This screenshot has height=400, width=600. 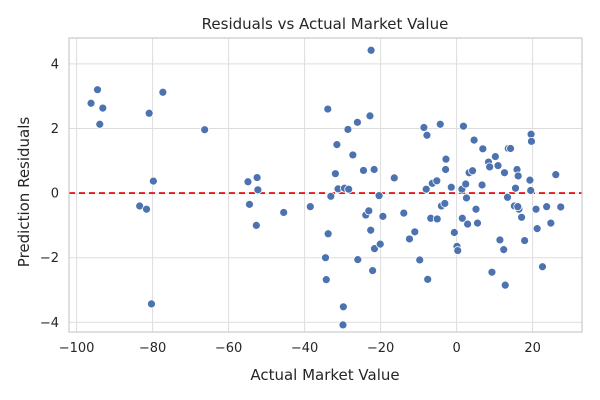 I want to click on y-tick-label: −2, so click(x=49, y=258).